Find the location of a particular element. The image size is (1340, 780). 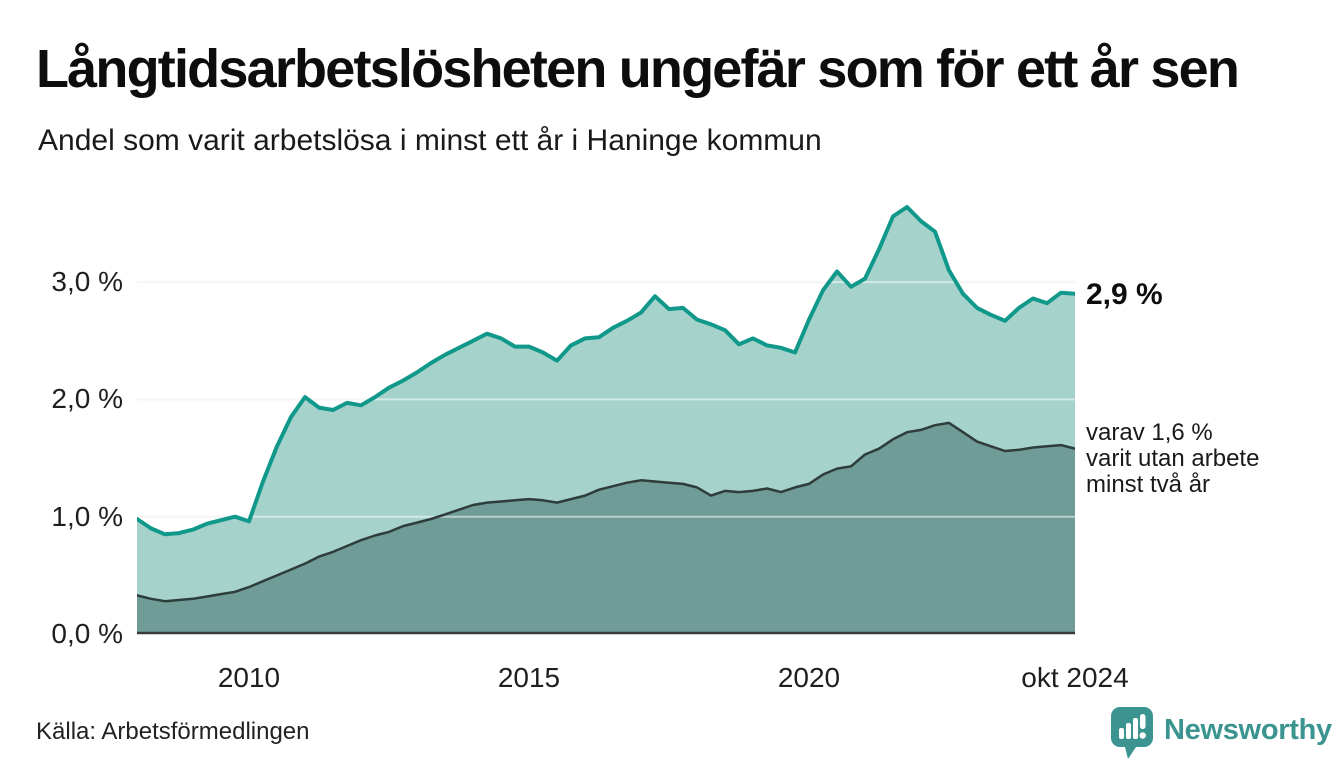

x-tick-okt-2024: okt 2024 is located at coordinates (1075, 677).